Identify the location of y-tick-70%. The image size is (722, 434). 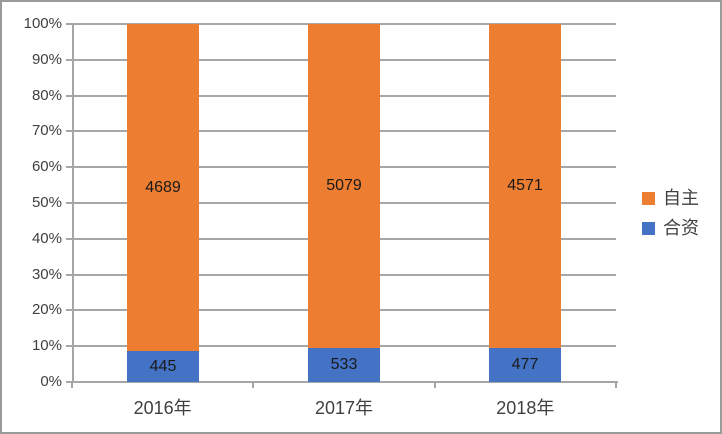
(69, 131).